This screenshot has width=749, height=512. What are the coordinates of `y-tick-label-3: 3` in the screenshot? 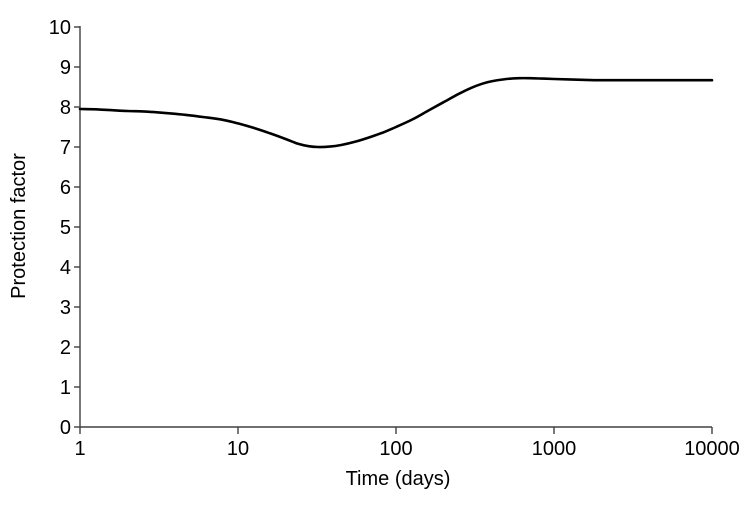 It's located at (65, 308).